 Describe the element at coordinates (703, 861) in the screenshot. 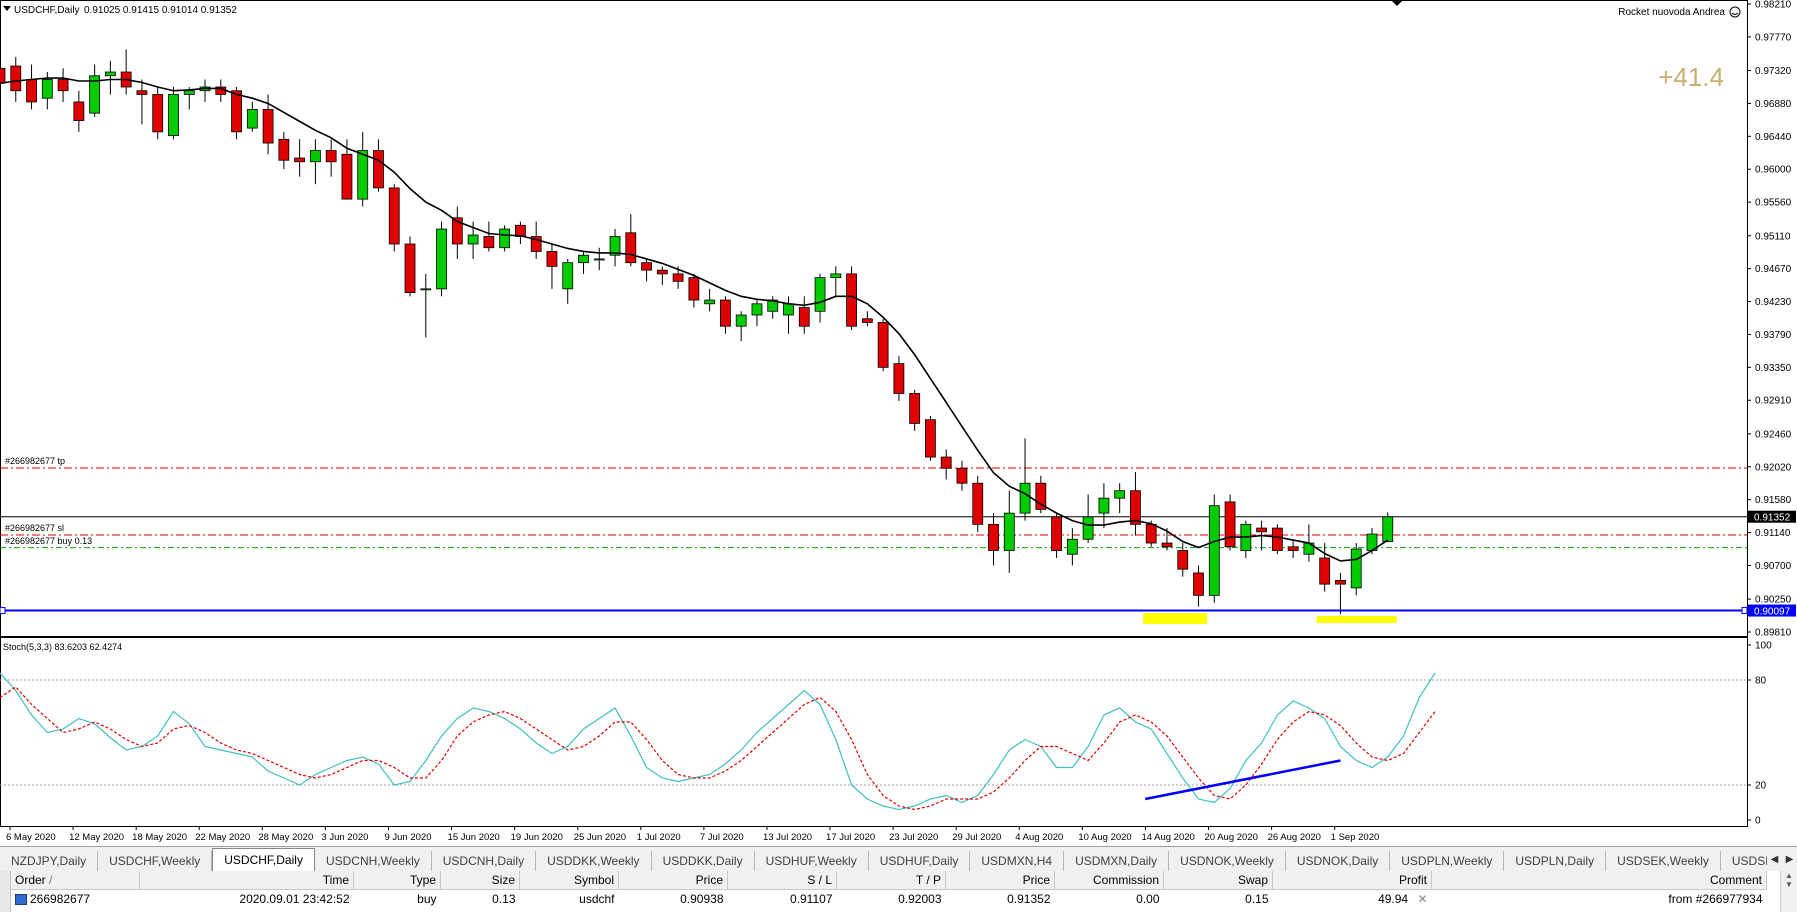

I see `chart-tab: USDDKK,Daily` at that location.